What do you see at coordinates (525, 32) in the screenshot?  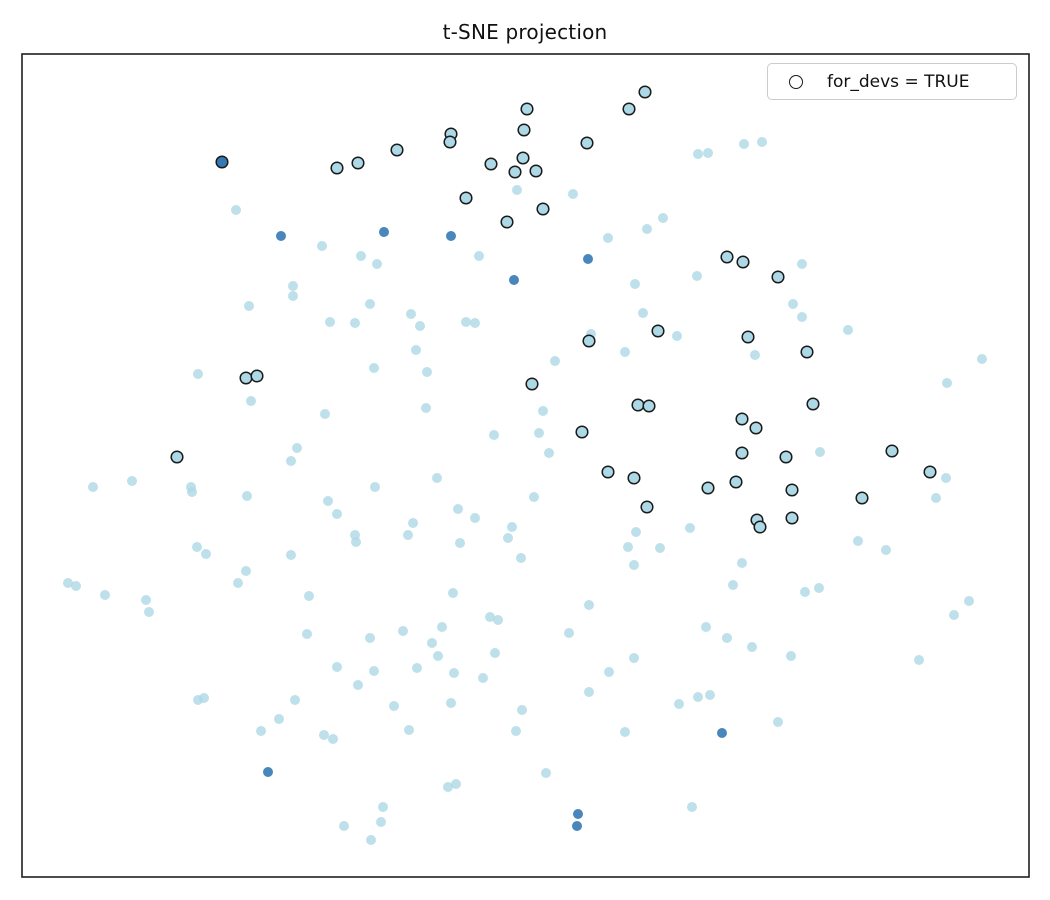 I see `chart-title: t-SNE projection` at bounding box center [525, 32].